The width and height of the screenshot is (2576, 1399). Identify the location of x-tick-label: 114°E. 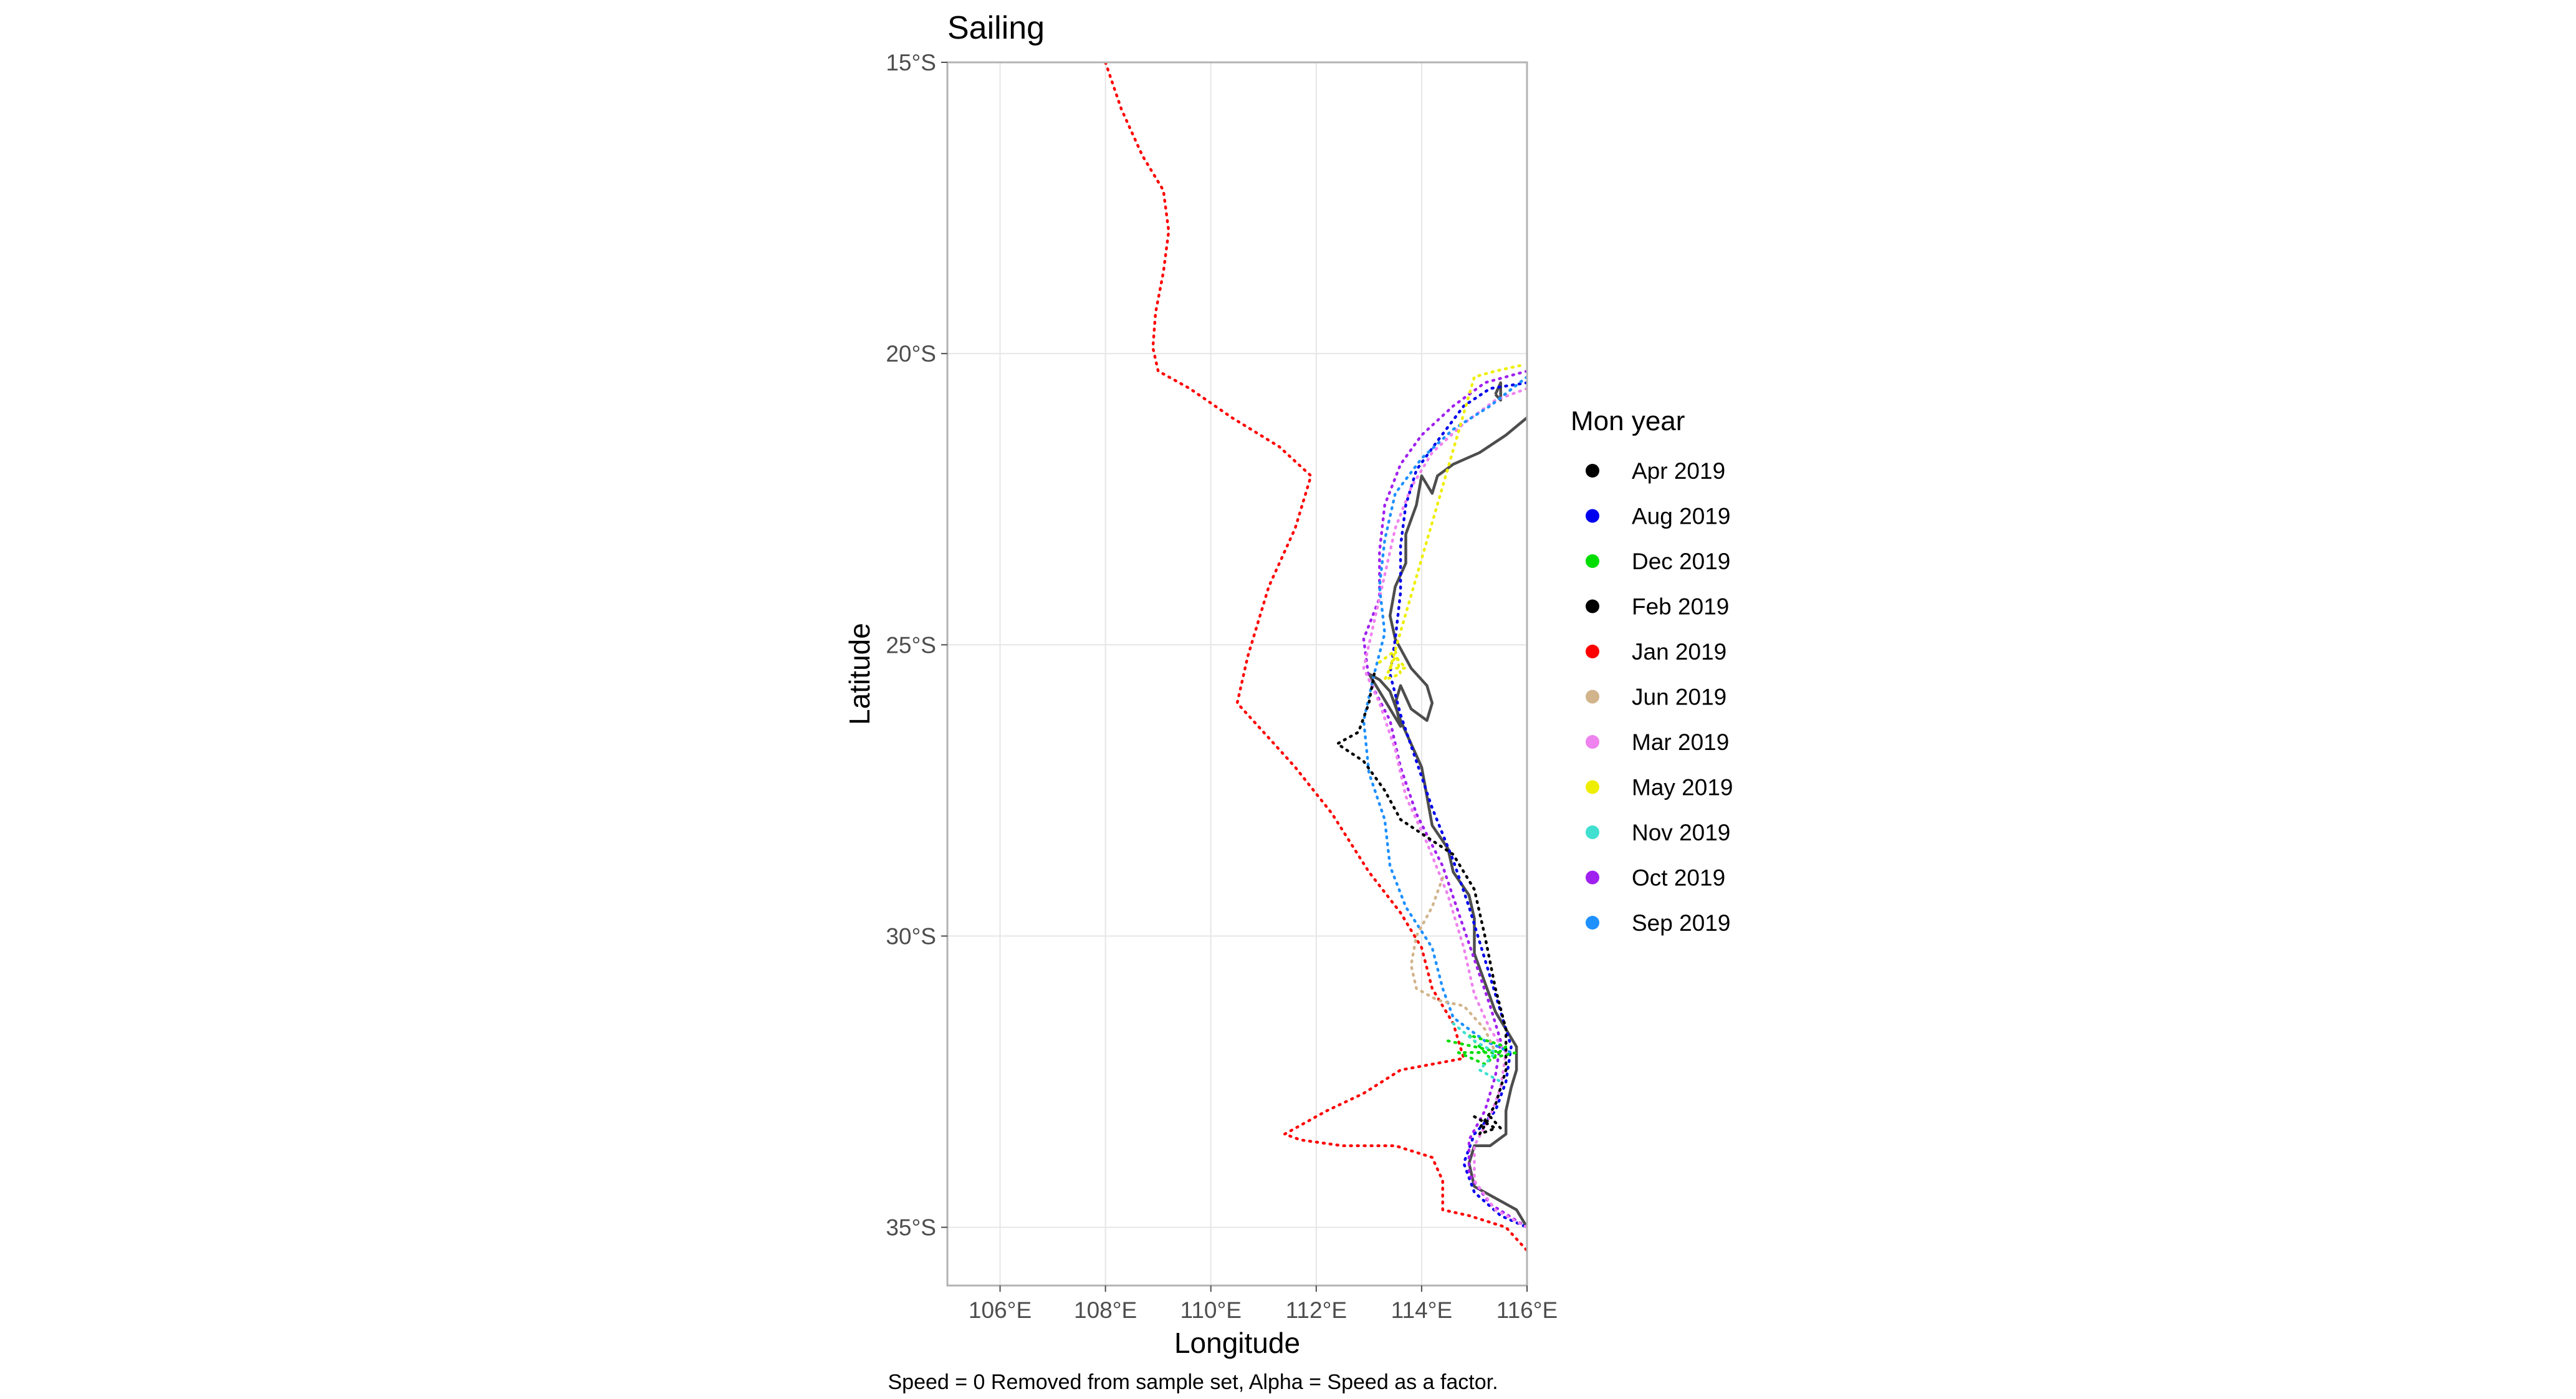
(1422, 1310).